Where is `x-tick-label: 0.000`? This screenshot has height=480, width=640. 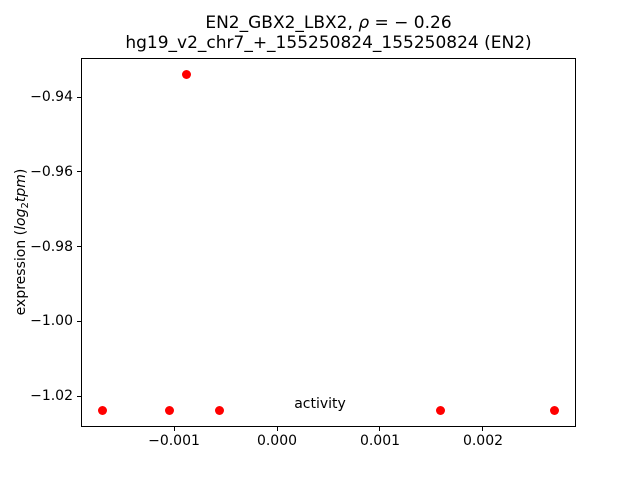 x-tick-label: 0.000 is located at coordinates (277, 441).